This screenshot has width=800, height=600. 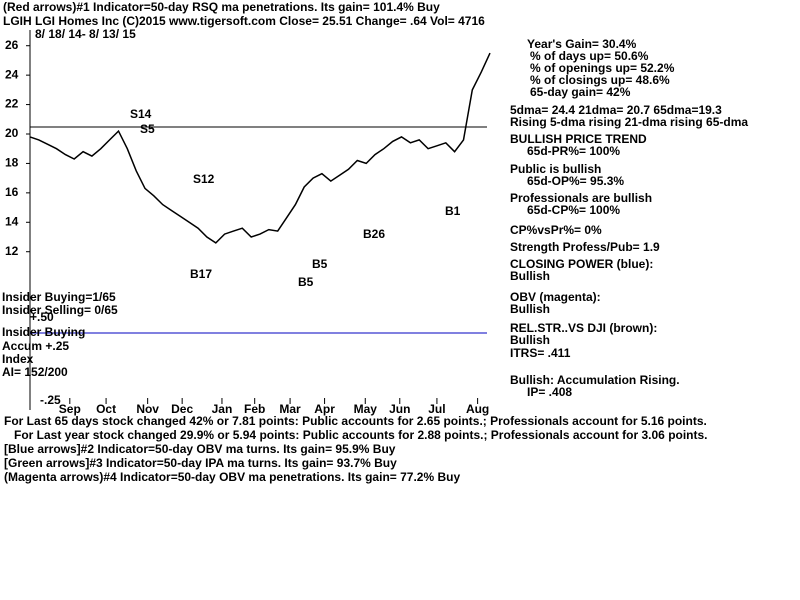 What do you see at coordinates (12, 104) in the screenshot?
I see `y-tick-label: 22` at bounding box center [12, 104].